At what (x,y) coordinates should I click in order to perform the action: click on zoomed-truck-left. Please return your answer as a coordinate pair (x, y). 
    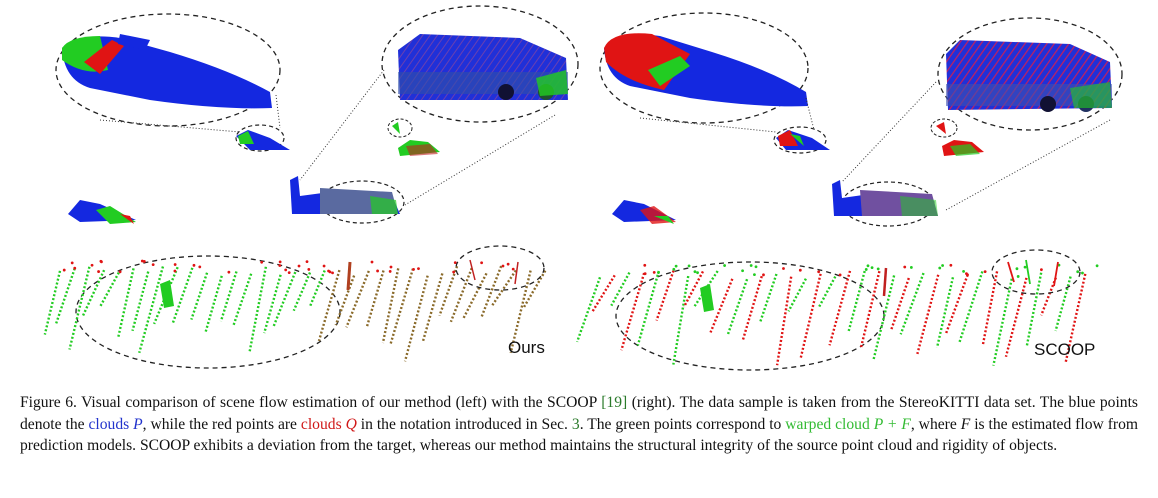
    Looking at the image, I should click on (483, 67).